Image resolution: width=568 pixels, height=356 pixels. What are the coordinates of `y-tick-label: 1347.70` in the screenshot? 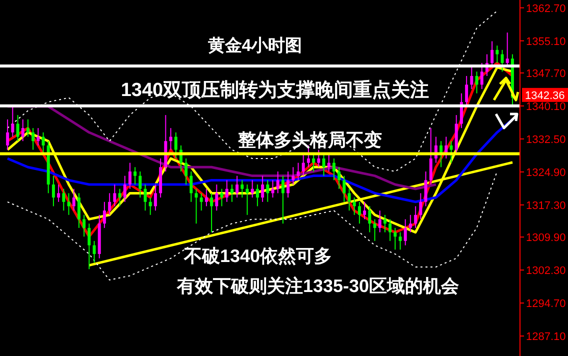 It's located at (546, 74).